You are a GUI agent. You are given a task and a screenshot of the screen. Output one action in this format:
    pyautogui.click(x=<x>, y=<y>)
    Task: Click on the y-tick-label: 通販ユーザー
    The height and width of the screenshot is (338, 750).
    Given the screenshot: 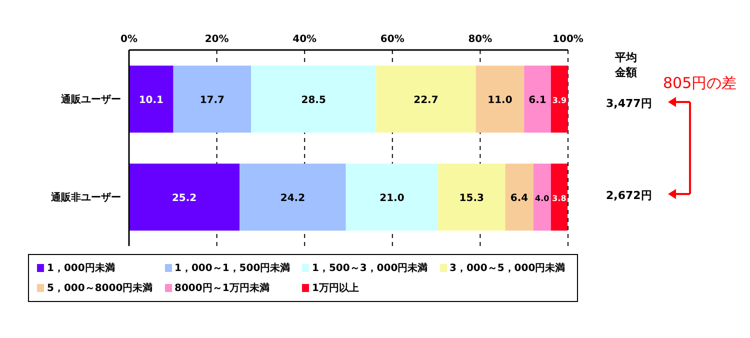 What is the action you would take?
    pyautogui.click(x=90, y=100)
    